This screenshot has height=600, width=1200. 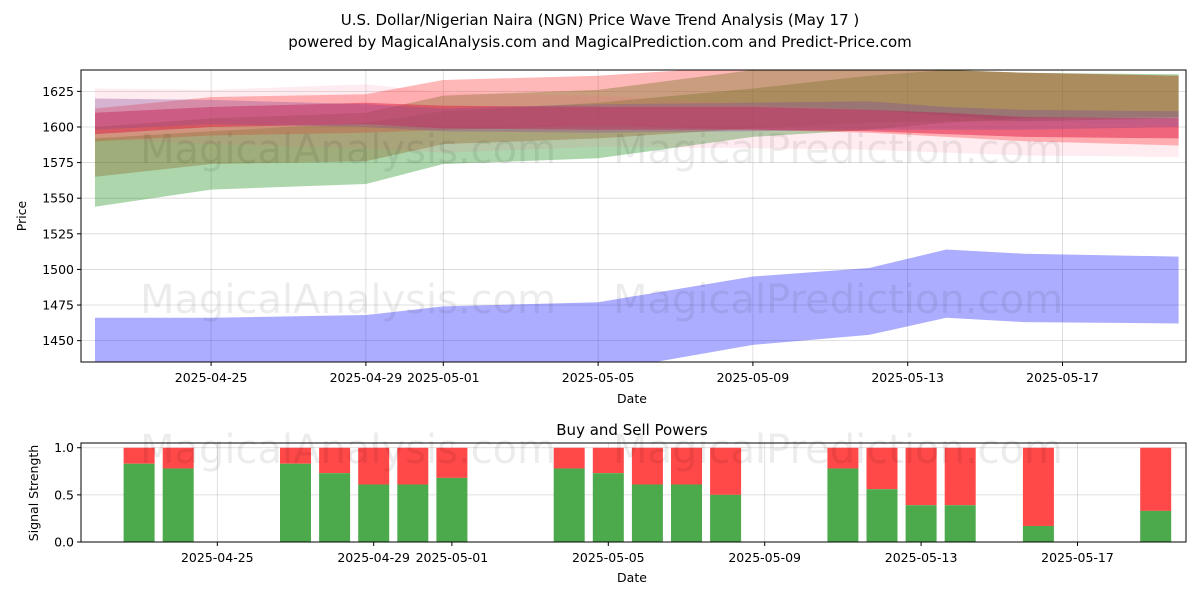 I want to click on watermark-right-bottom: MagicalPrediction.com, so click(x=838, y=450).